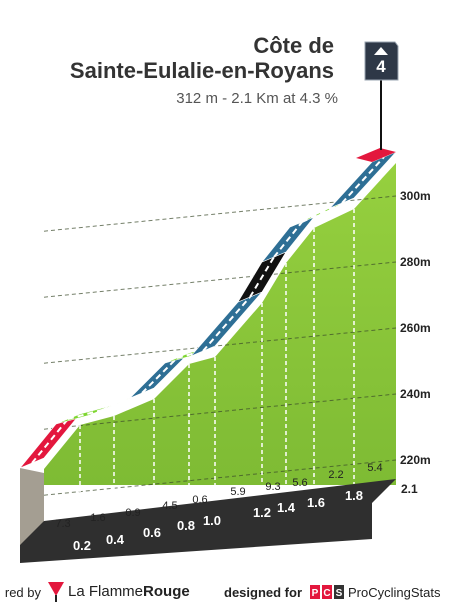 Image resolution: width=455 pixels, height=608 pixels. What do you see at coordinates (263, 592) in the screenshot?
I see `designed-for-text: designed for` at bounding box center [263, 592].